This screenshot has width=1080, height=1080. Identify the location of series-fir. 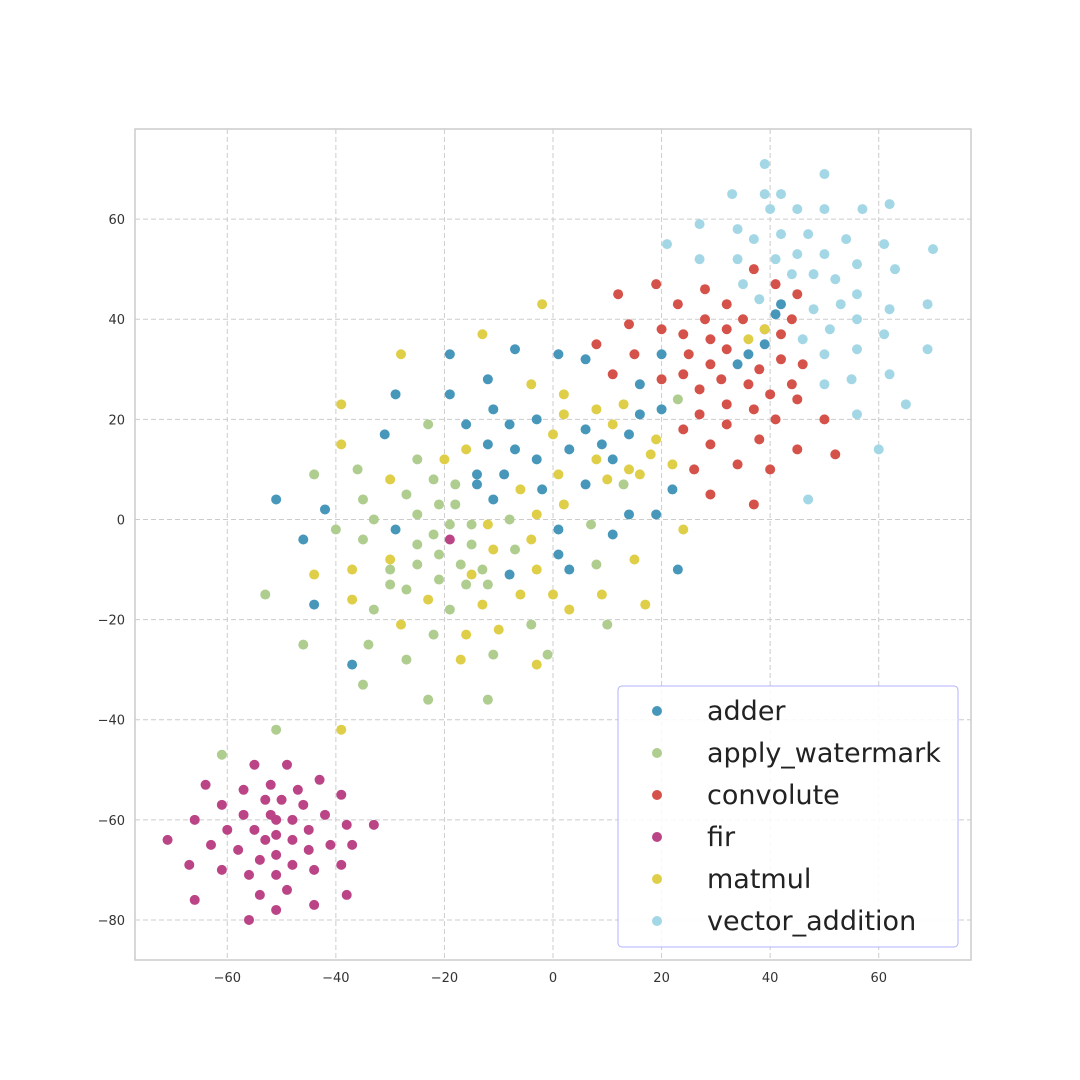
(308, 729).